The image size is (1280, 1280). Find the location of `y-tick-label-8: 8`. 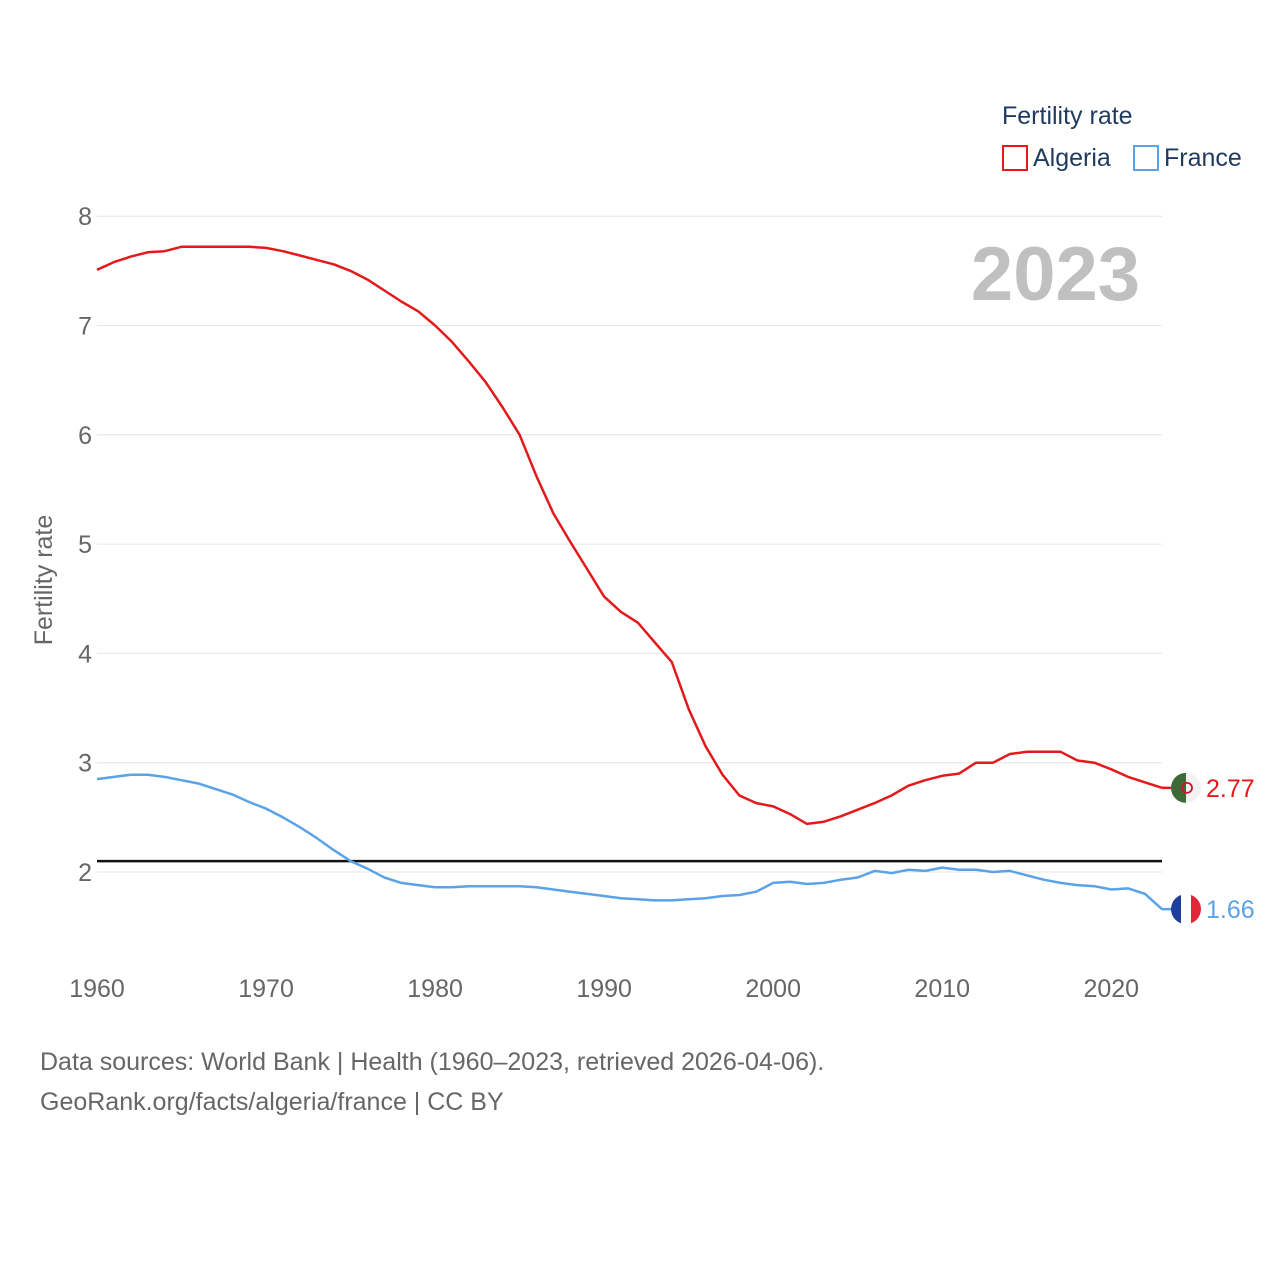

y-tick-label-8: 8 is located at coordinates (85, 217).